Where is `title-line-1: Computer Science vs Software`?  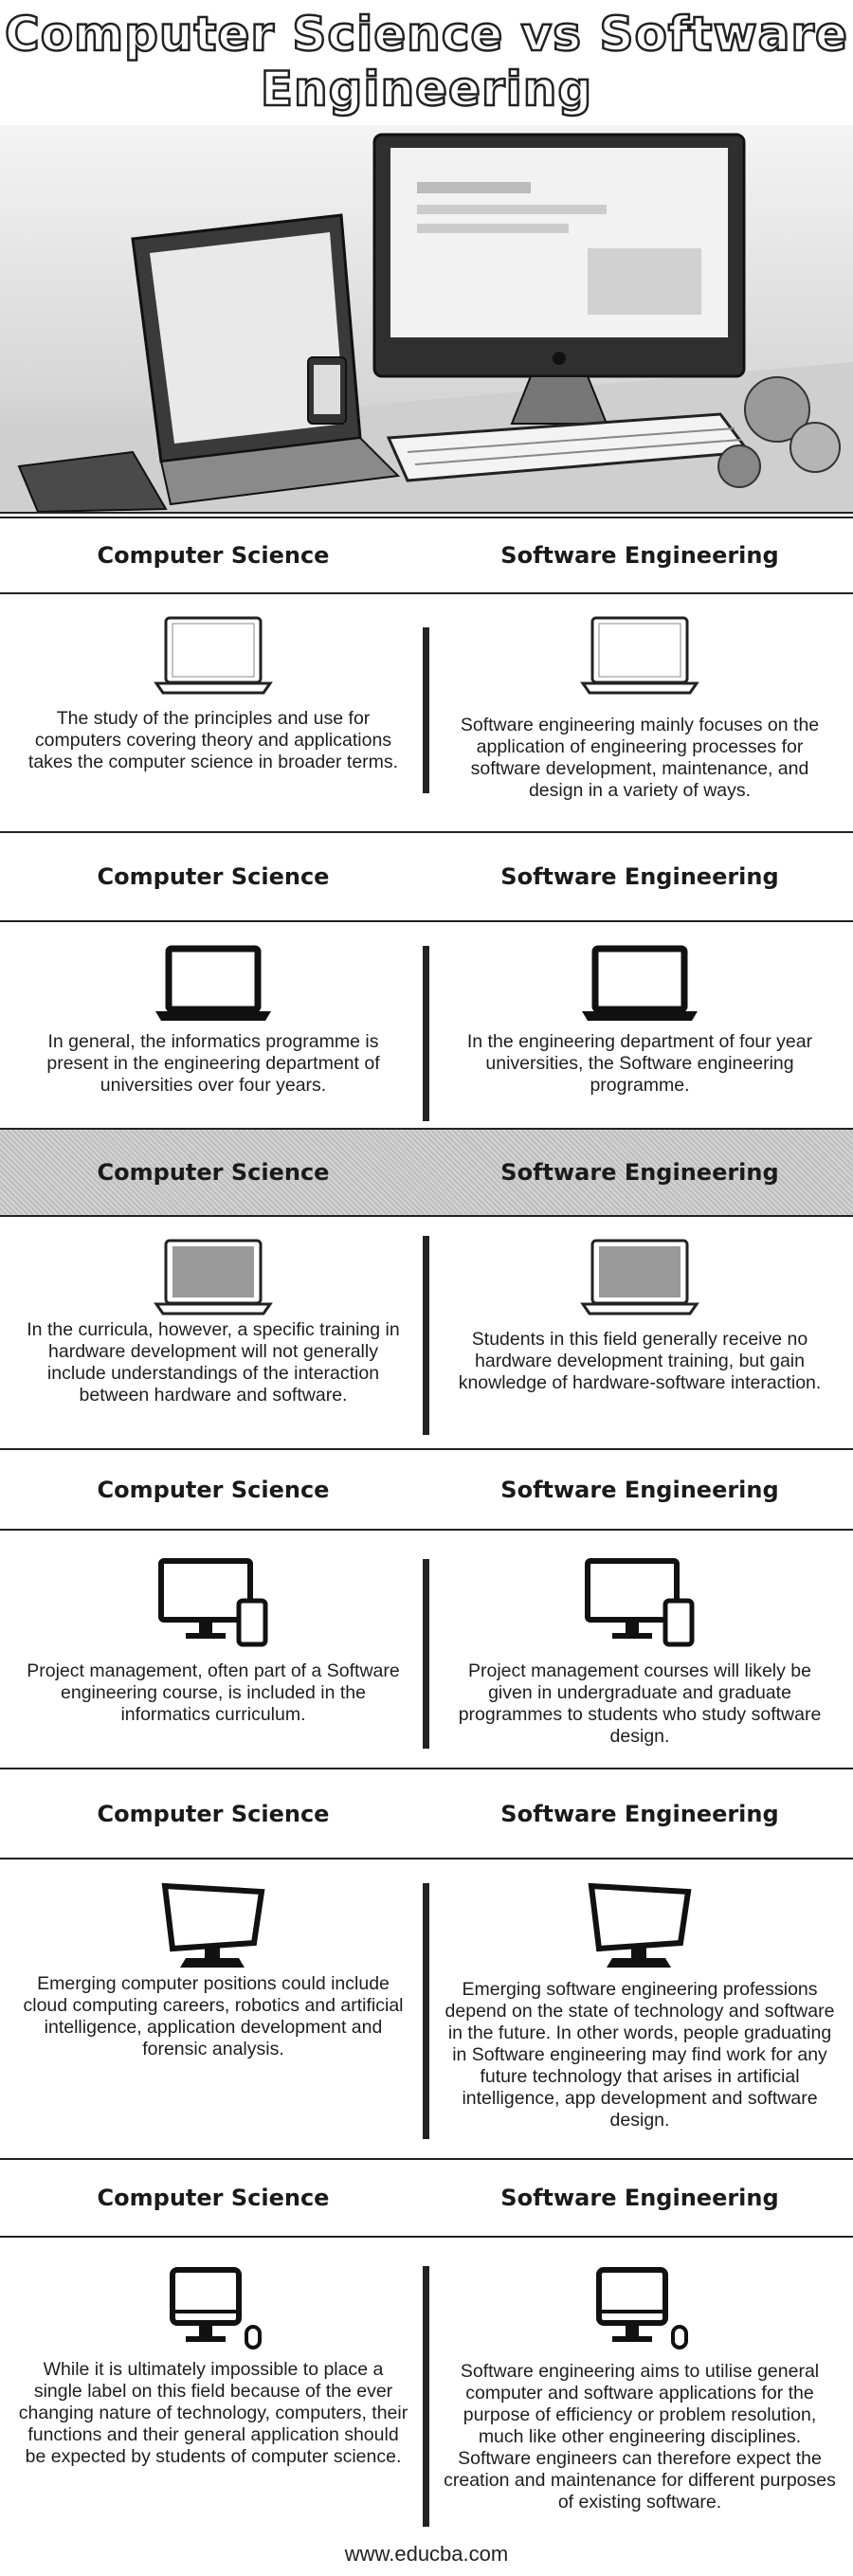
title-line-1: Computer Science vs Software is located at coordinates (426, 34).